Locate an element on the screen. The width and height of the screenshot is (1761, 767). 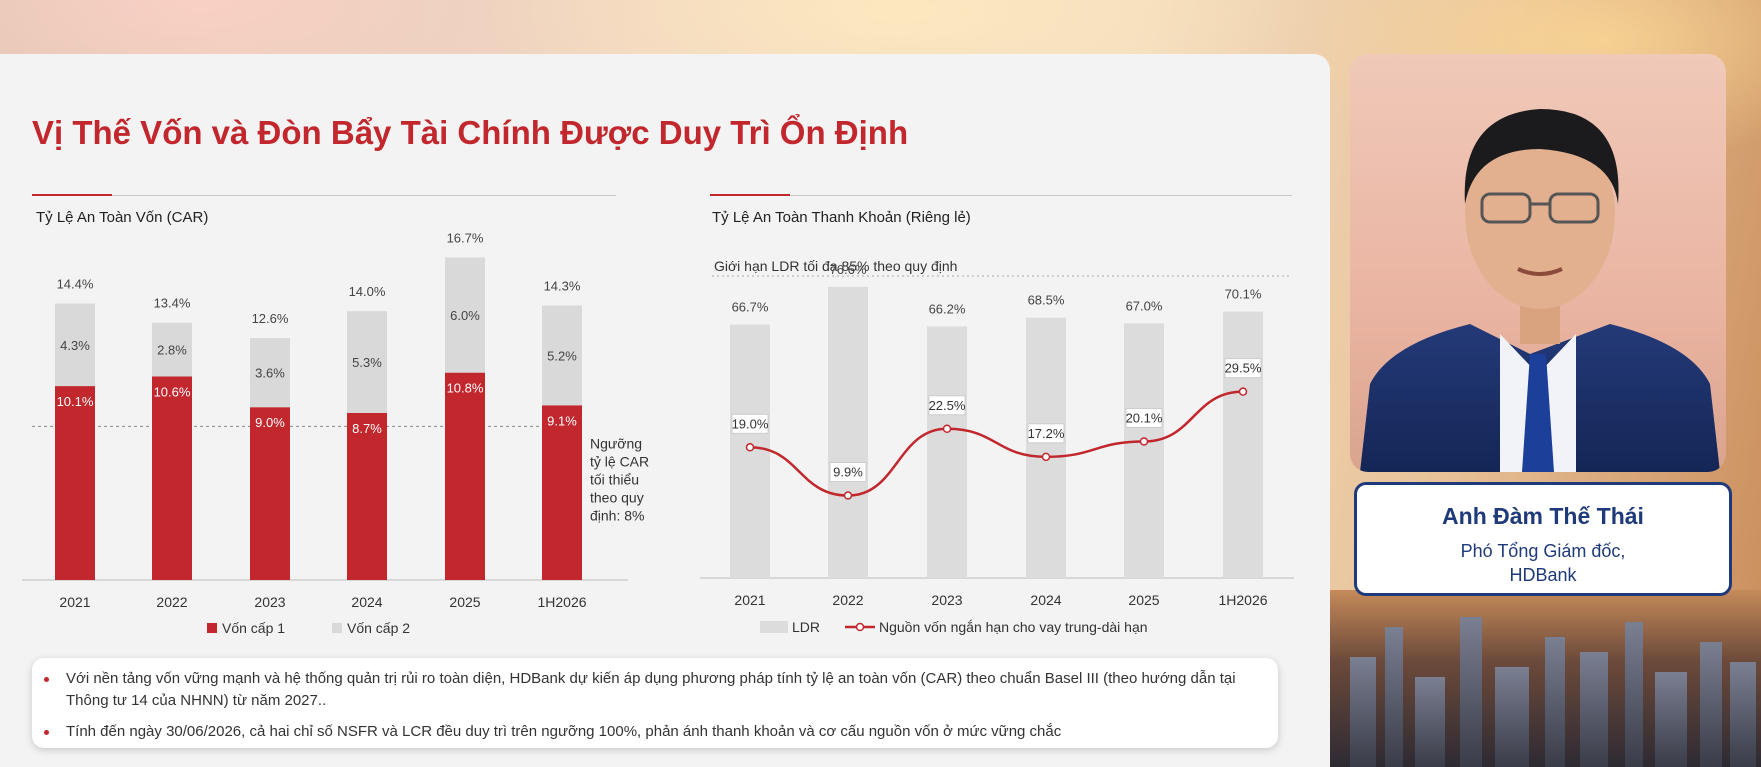
car-chart-title: Tỷ Lệ An Toàn Vốn (CAR) is located at coordinates (122, 217).